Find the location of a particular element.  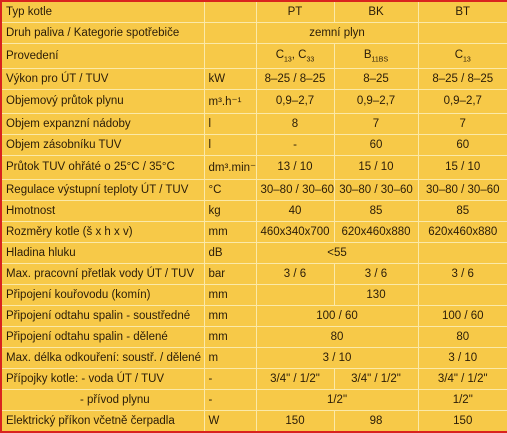

row-label: Připojení kouřovodu (komín) is located at coordinates (102, 294).